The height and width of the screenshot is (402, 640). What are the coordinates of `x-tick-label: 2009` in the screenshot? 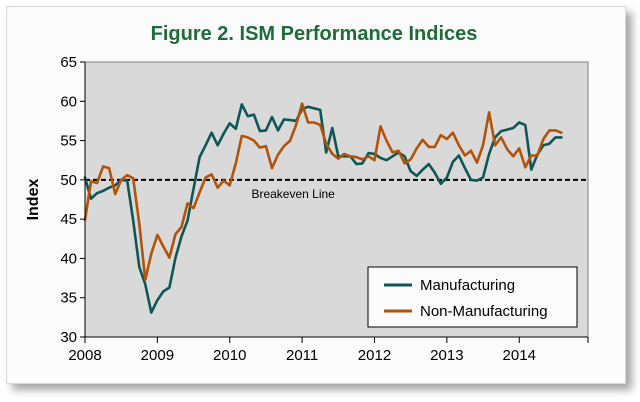 It's located at (157, 355).